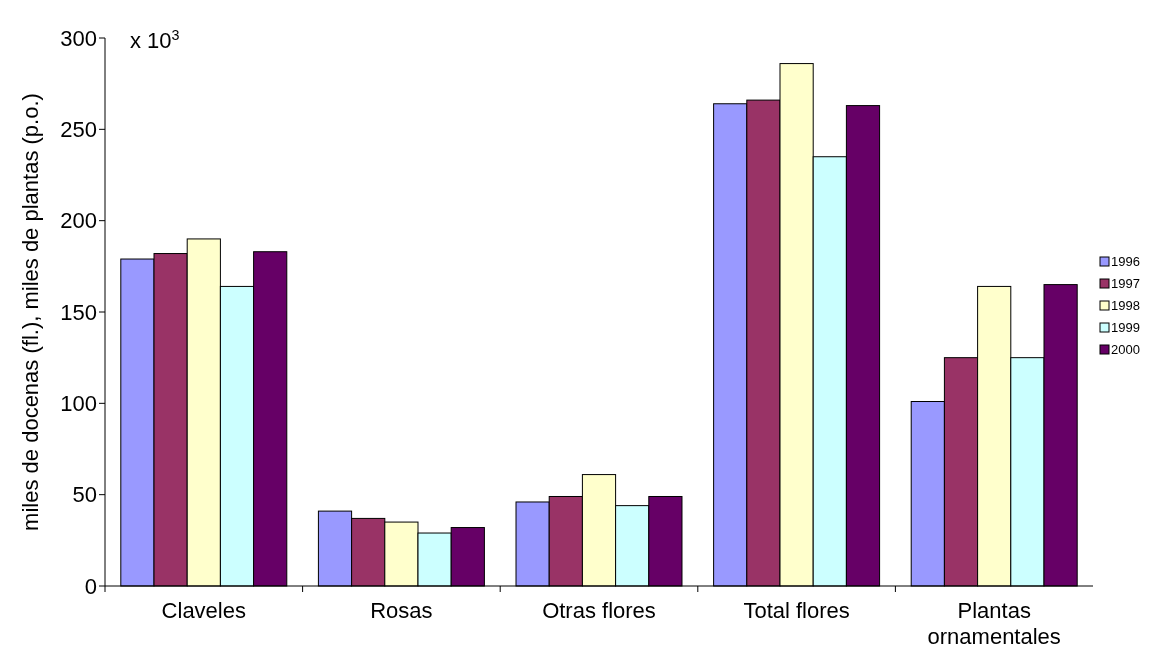 Image resolution: width=1160 pixels, height=657 pixels. What do you see at coordinates (1125, 283) in the screenshot?
I see `legend-label: 1997` at bounding box center [1125, 283].